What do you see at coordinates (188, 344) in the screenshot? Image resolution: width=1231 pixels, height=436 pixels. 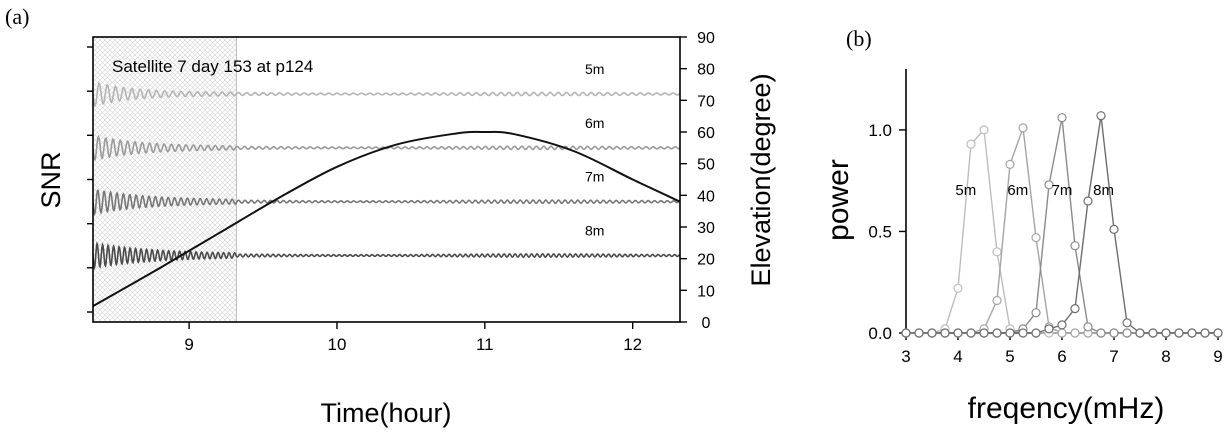 I see `x-tick-label-a: 9` at bounding box center [188, 344].